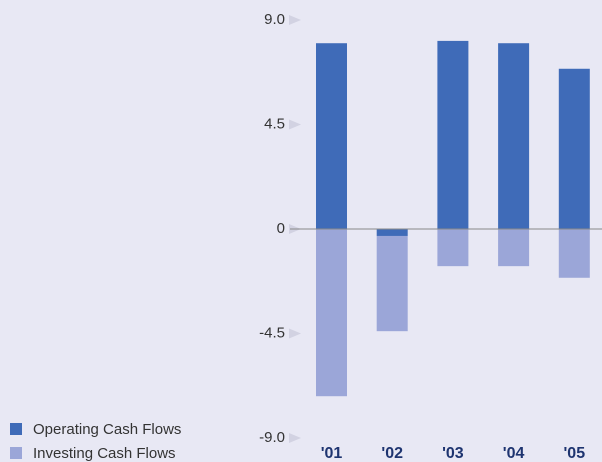 The height and width of the screenshot is (462, 602). Describe the element at coordinates (107, 429) in the screenshot. I see `legend-label: Operating Cash Flows` at that location.